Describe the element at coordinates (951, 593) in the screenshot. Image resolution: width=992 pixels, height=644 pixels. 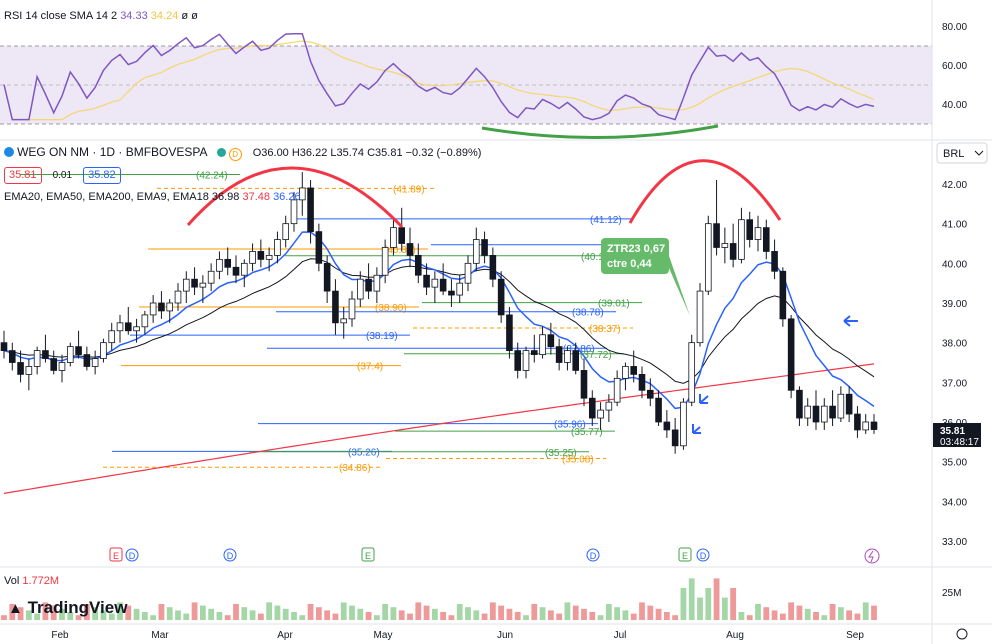
I see `volume-tick: 25M` at that location.